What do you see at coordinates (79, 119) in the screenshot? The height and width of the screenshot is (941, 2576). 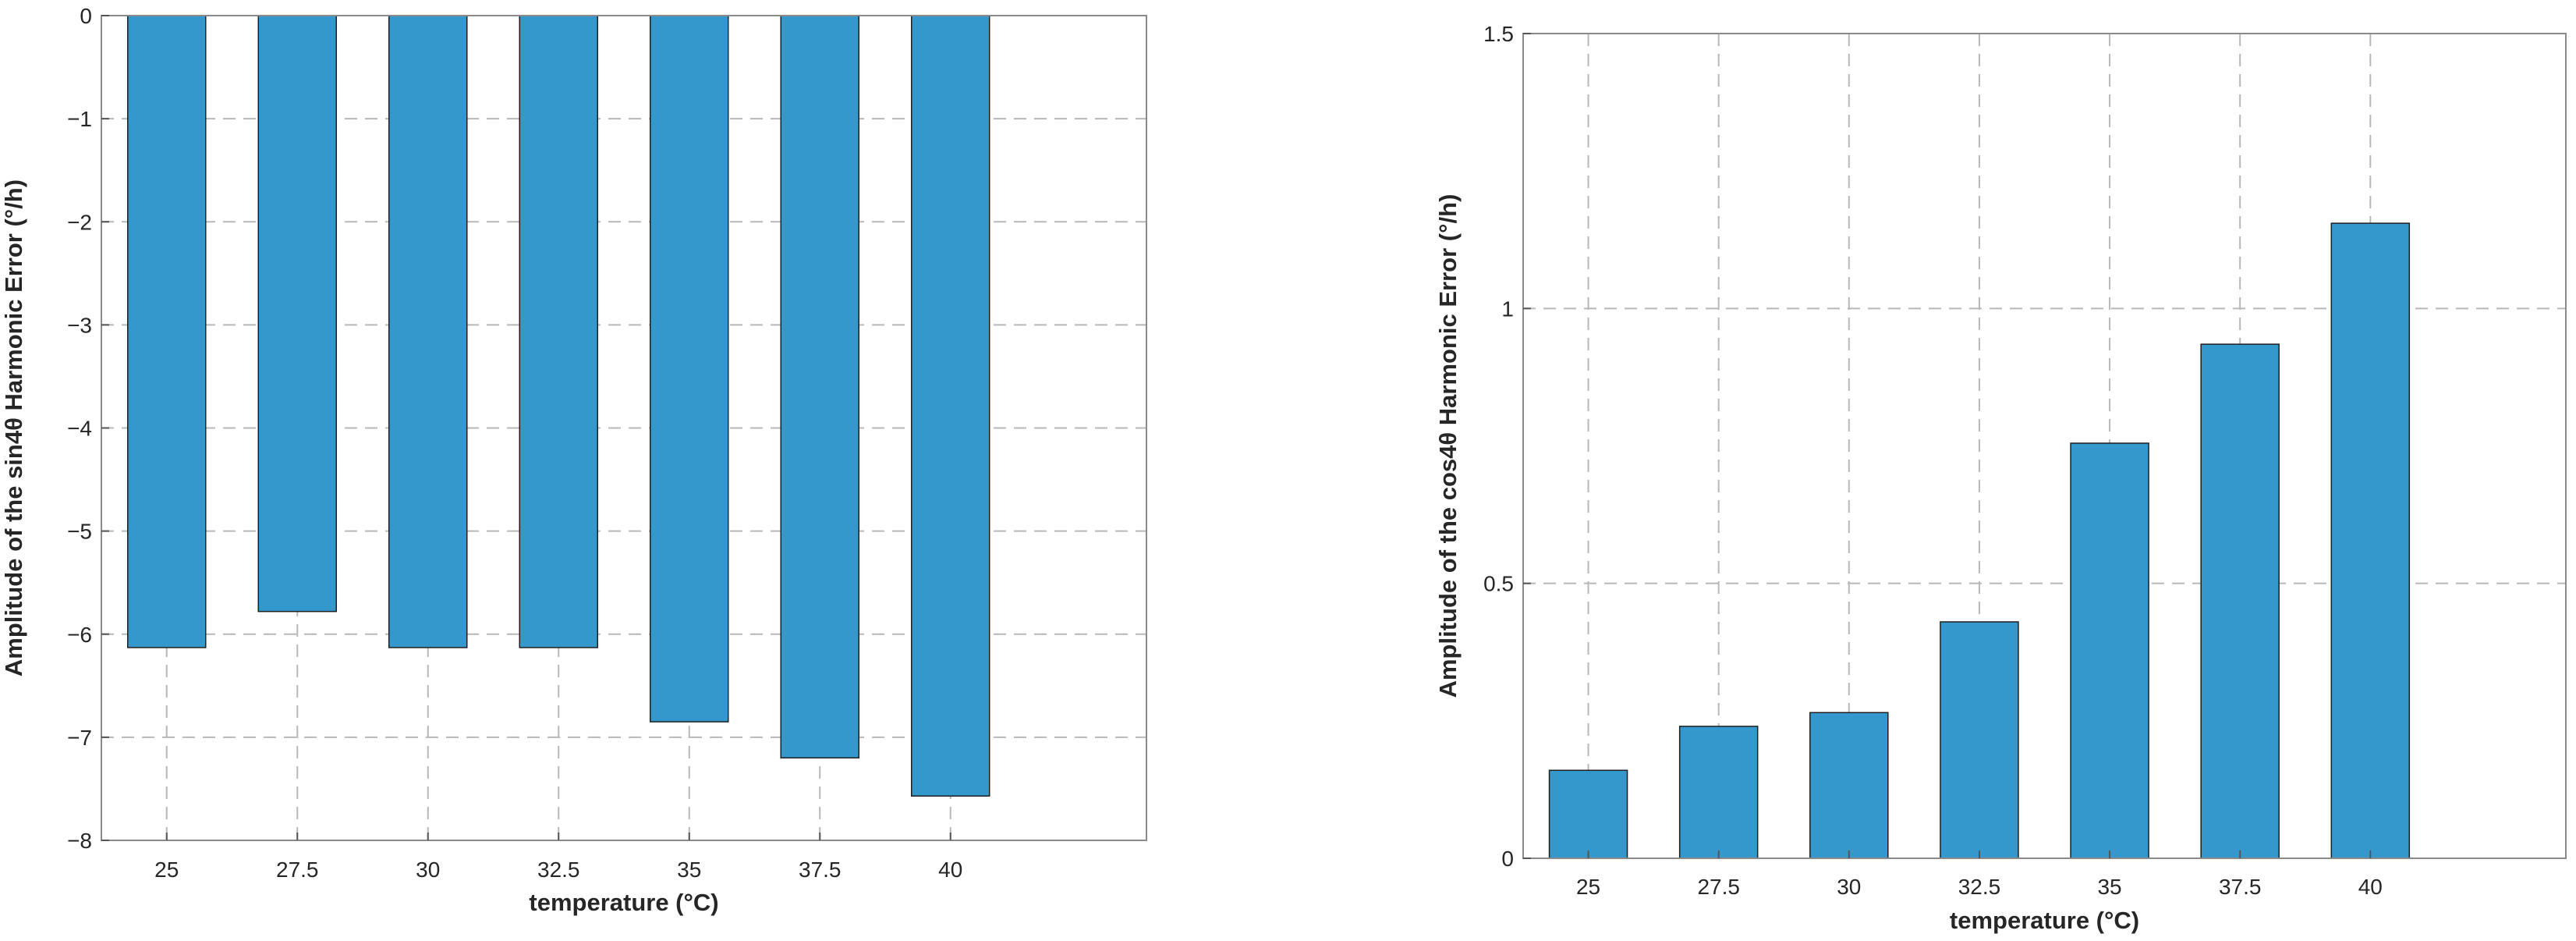 I see `y-tick-label: −1` at bounding box center [79, 119].